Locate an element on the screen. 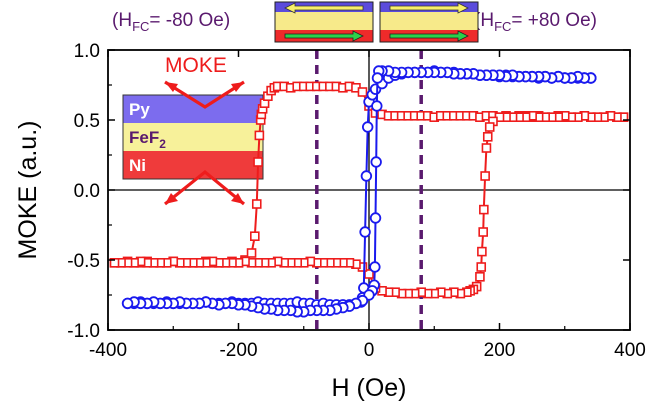 The image size is (653, 415). fc-label-right-sub: FC is located at coordinates (502, 26).